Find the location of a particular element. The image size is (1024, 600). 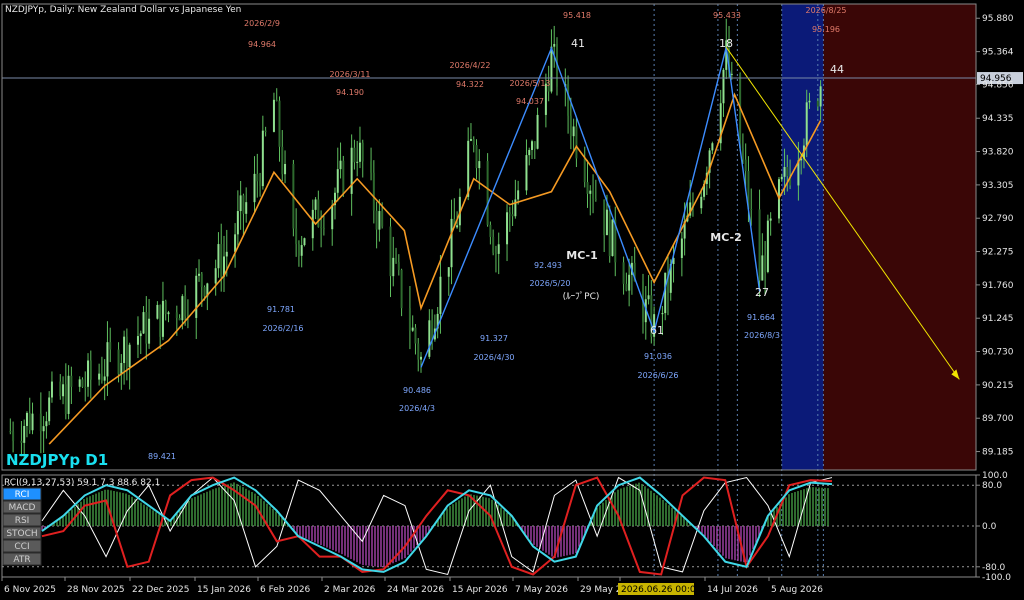

trend-arrow-head is located at coordinates (955, 374).